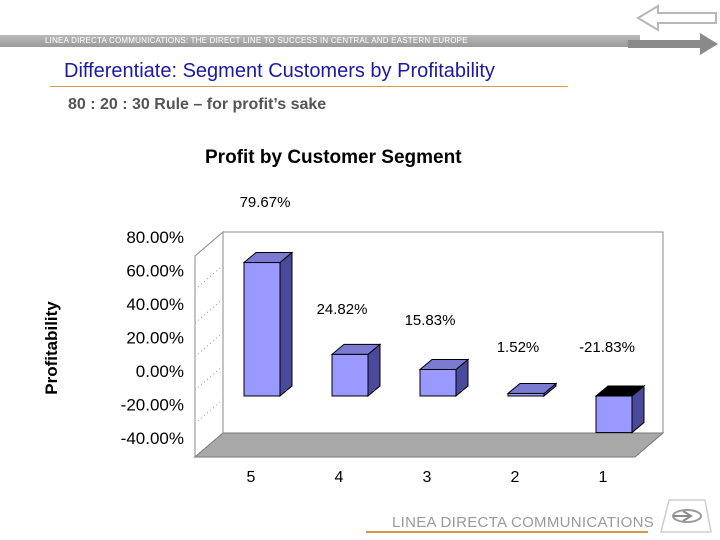 The image size is (720, 540). I want to click on x-tick-label: 4, so click(339, 477).